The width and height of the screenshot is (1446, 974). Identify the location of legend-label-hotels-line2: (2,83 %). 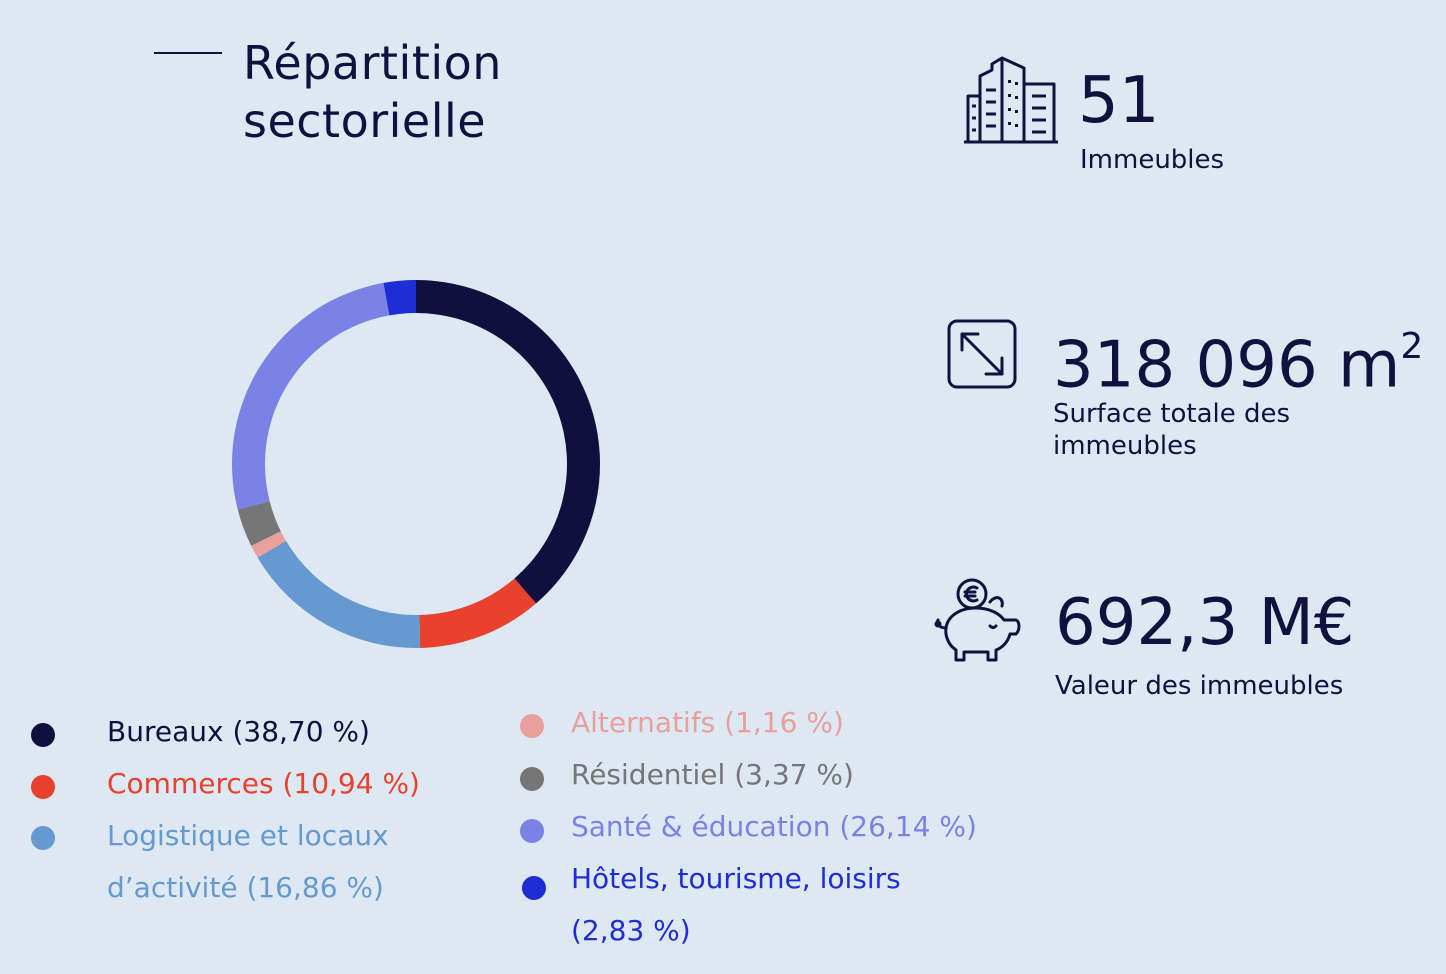
(631, 930).